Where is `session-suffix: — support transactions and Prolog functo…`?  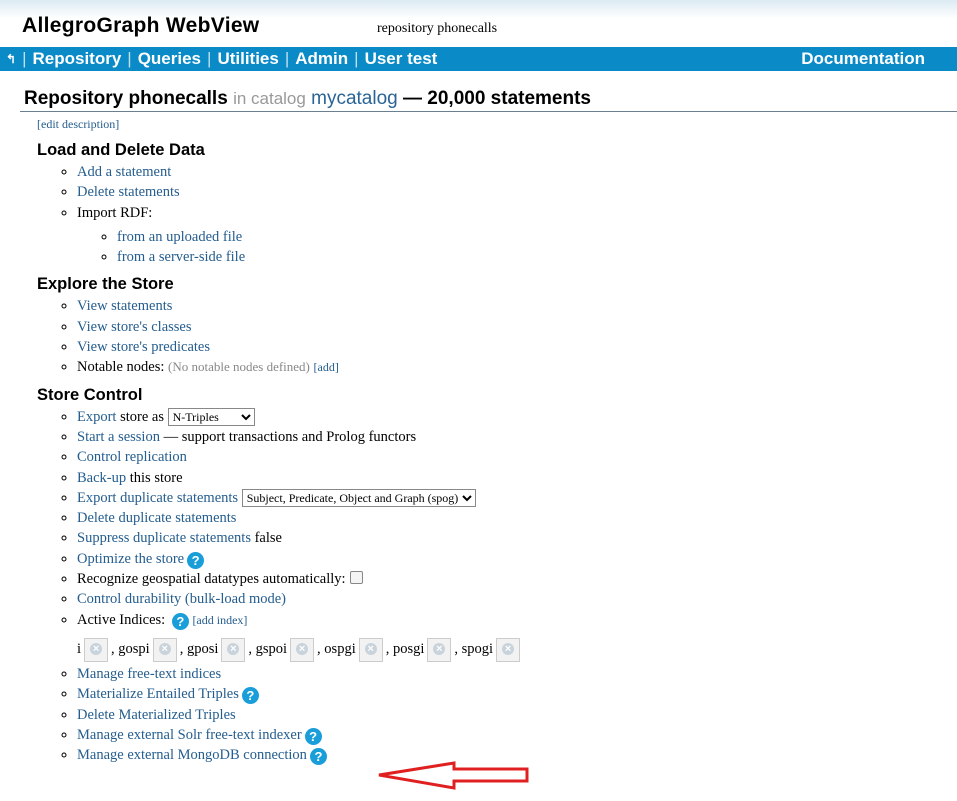 session-suffix: — support transactions and Prolog functo… is located at coordinates (290, 436).